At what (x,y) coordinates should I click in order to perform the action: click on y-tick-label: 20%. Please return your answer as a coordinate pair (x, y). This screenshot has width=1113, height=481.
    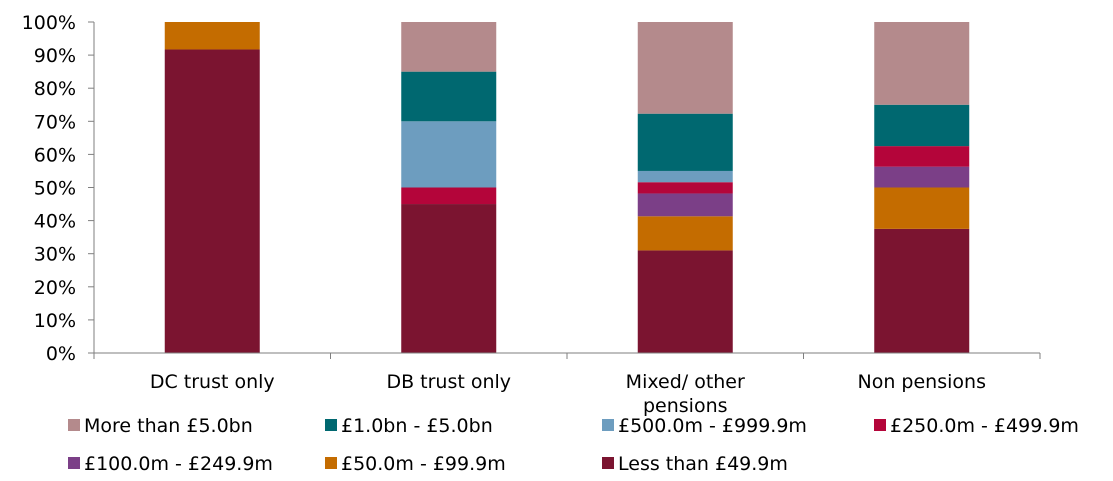
    Looking at the image, I should click on (55, 288).